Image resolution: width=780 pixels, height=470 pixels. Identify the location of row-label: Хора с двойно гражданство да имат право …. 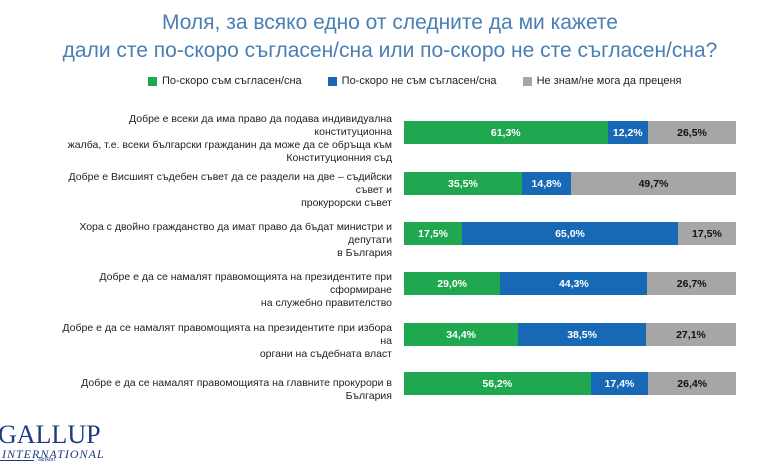
(226, 240).